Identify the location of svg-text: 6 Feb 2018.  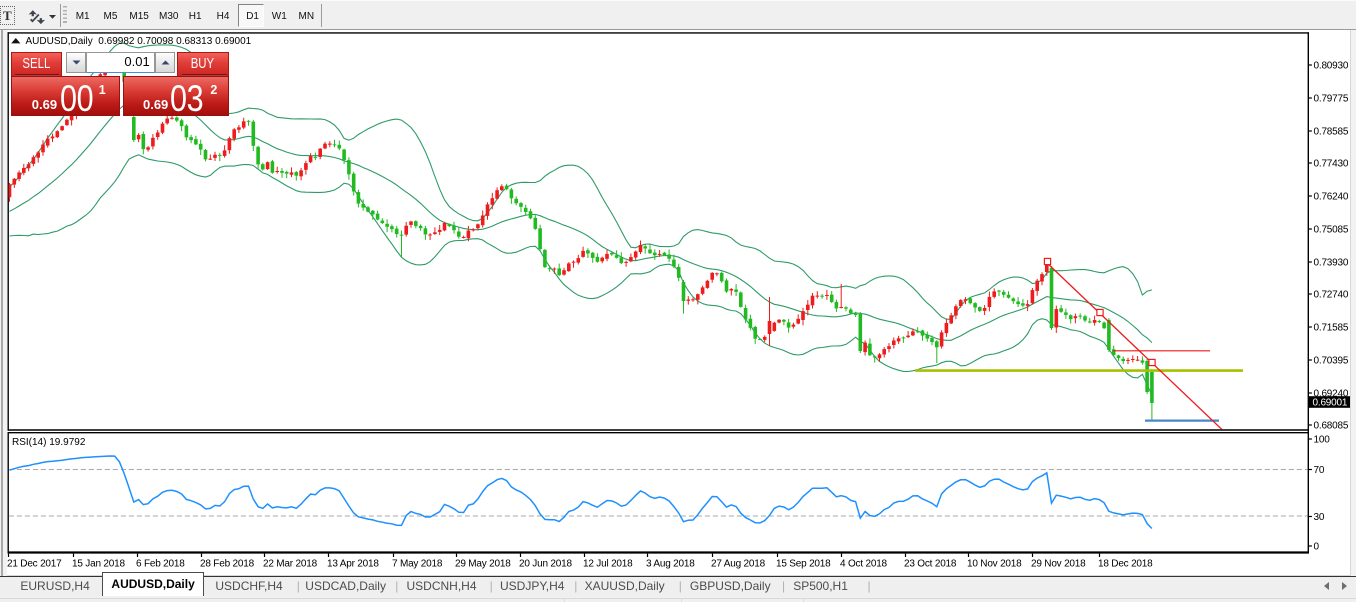
(160, 564).